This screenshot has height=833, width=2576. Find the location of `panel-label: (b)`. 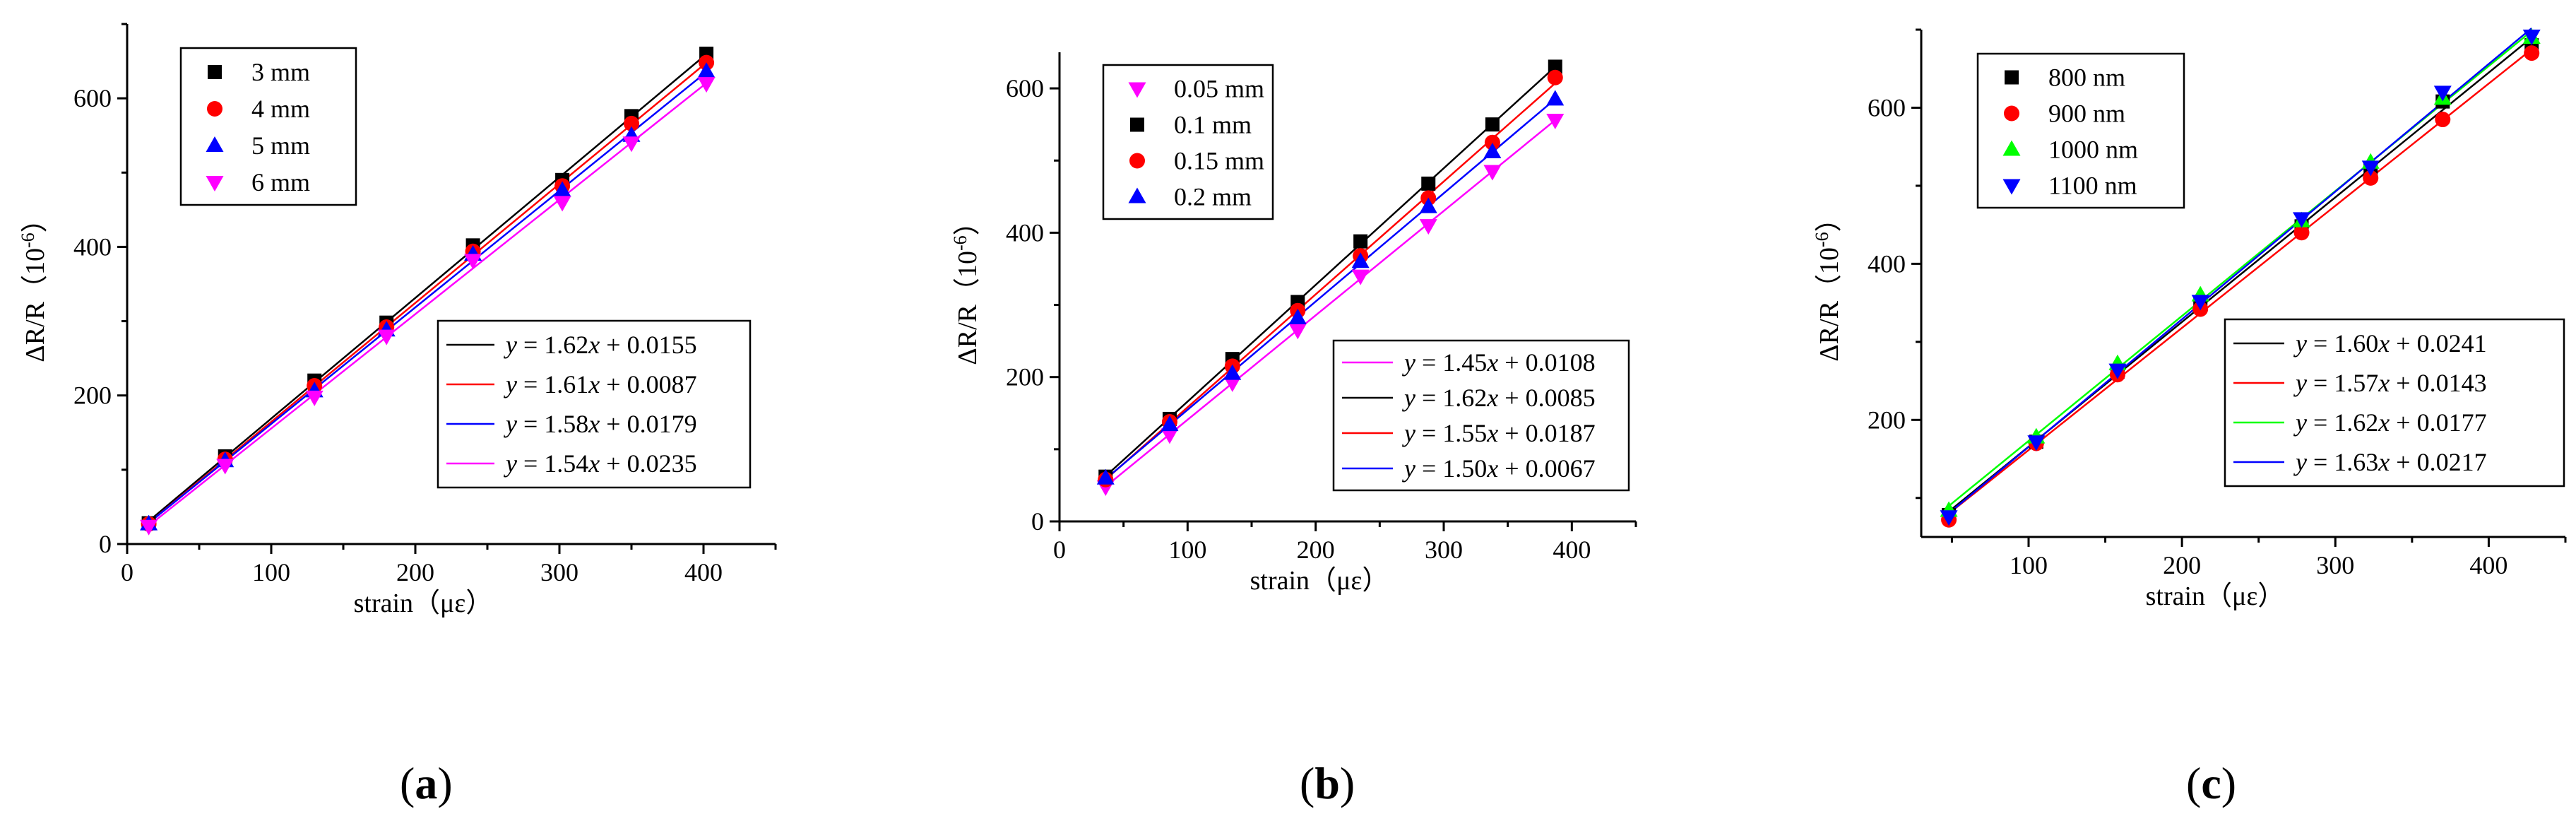

panel-label: (b) is located at coordinates (1327, 783).